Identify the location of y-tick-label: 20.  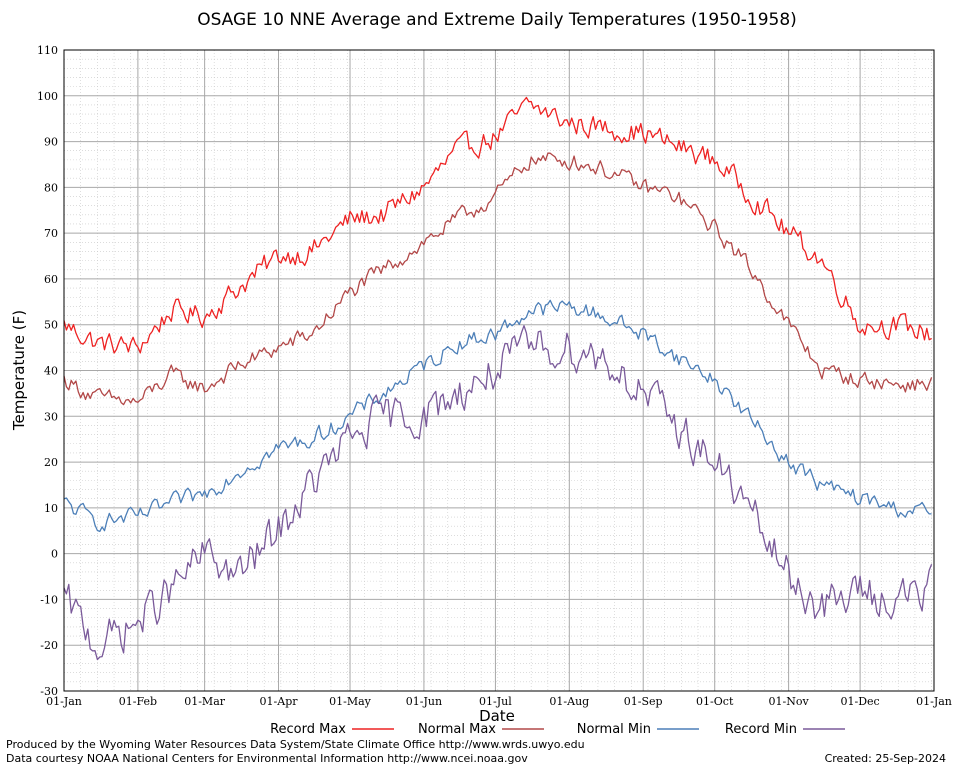
(51, 462).